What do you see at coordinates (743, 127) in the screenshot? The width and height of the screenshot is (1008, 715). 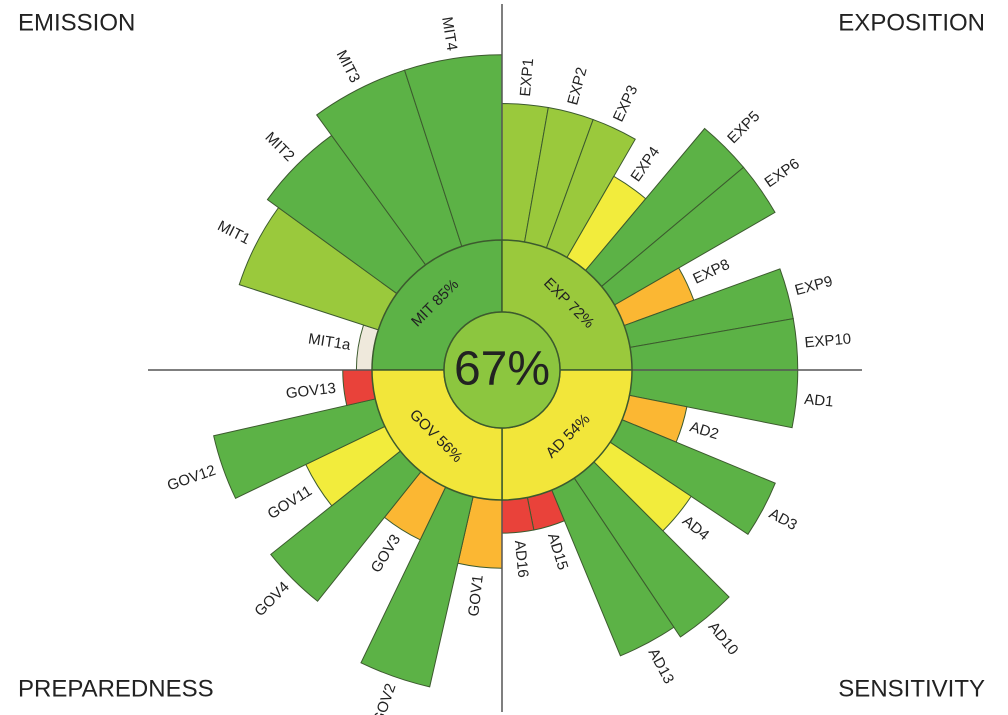 I see `bar-label: EXP5` at bounding box center [743, 127].